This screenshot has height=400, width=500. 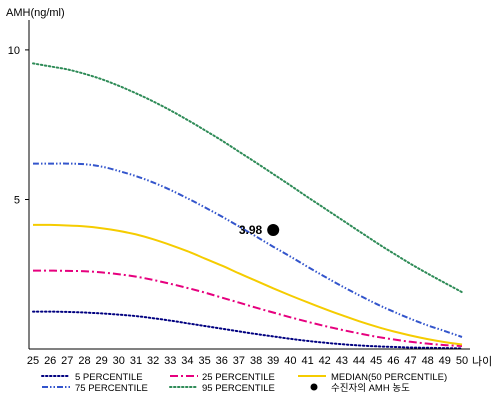 I want to click on x-tick-label: 37, so click(x=239, y=361).